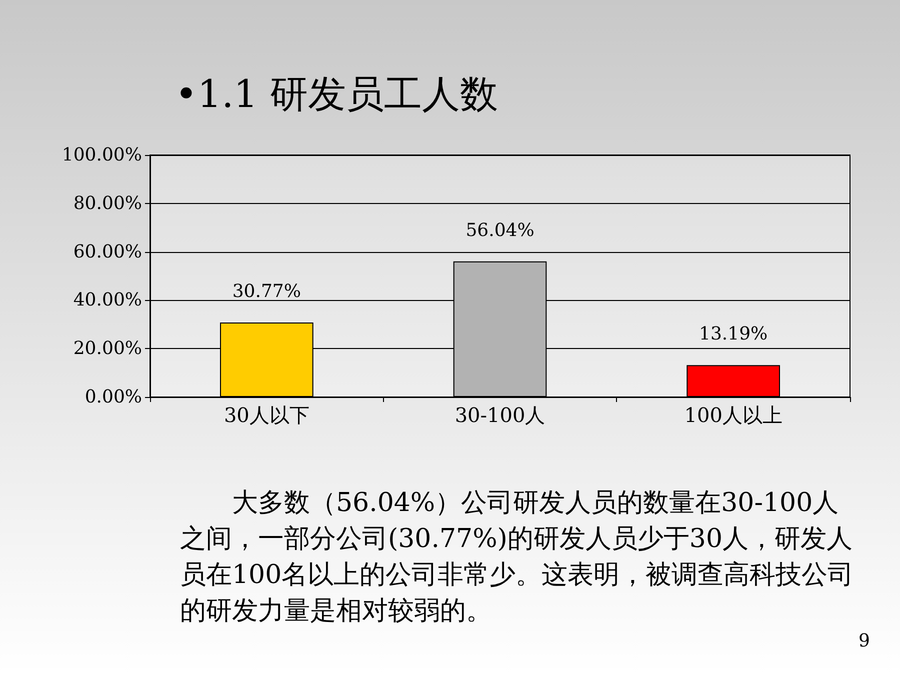 The image size is (900, 675). Describe the element at coordinates (102, 155) in the screenshot. I see `y-tick-label: 100.00%` at that location.